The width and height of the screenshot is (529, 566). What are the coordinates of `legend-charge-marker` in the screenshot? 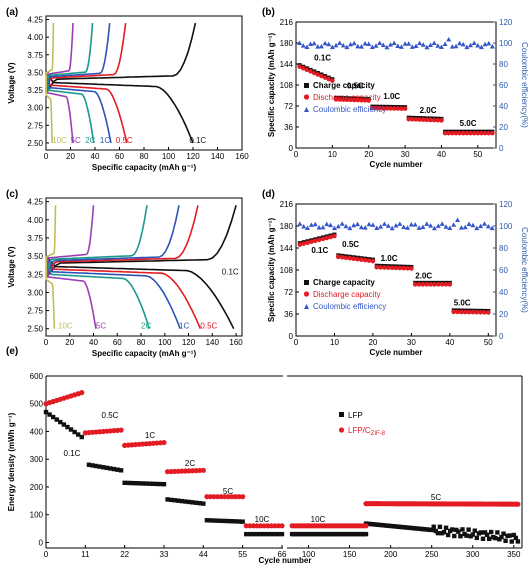 It's located at (306, 85).